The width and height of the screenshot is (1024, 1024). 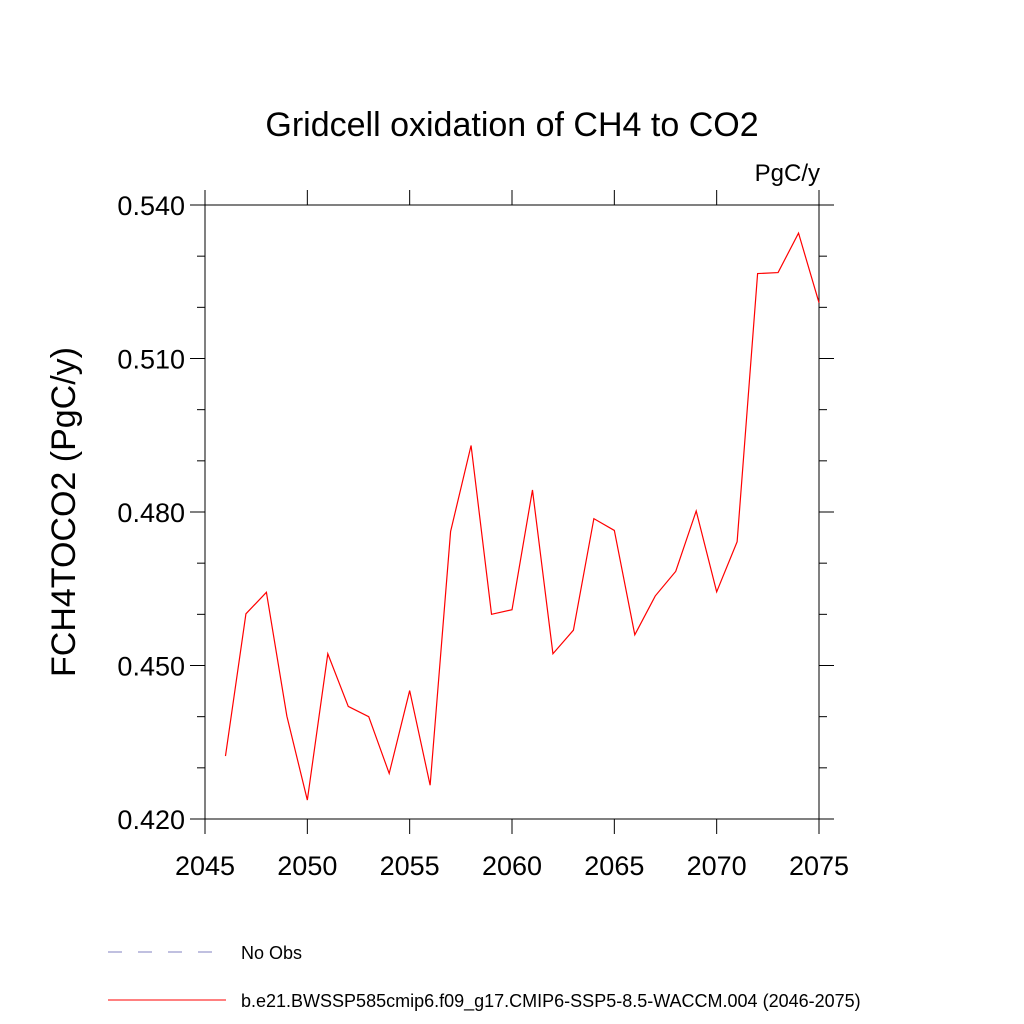 What do you see at coordinates (151, 667) in the screenshot?
I see `y-tick-label: 0.450` at bounding box center [151, 667].